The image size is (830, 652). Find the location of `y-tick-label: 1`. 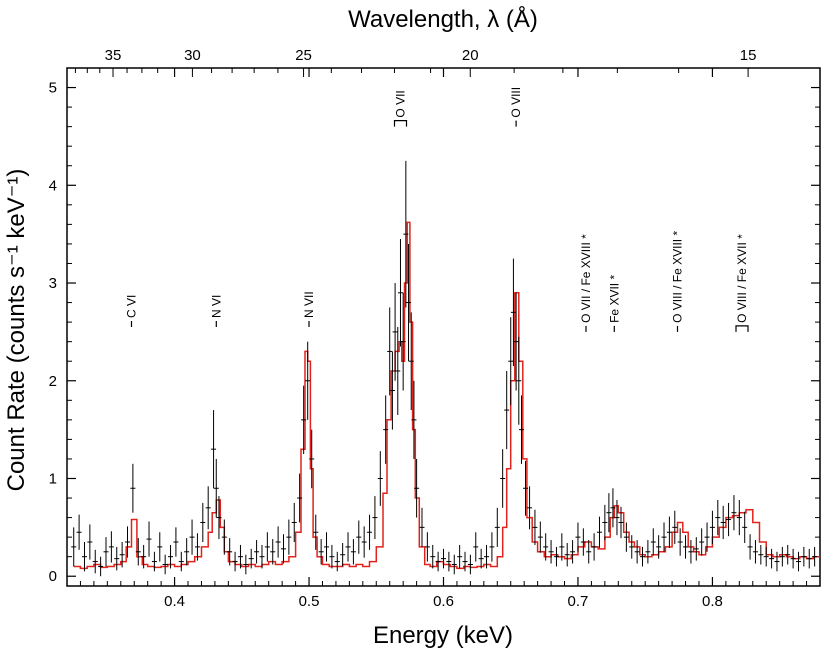

y-tick-label: 1 is located at coordinates (53, 478).